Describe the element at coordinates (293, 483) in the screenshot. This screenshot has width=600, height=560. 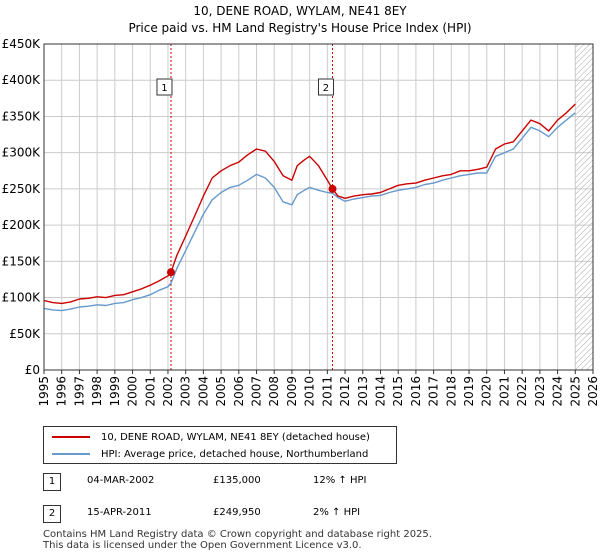
I see `annotation-row: 1 04-MAR-2002 £135,000 12% ↑ HPI` at that location.